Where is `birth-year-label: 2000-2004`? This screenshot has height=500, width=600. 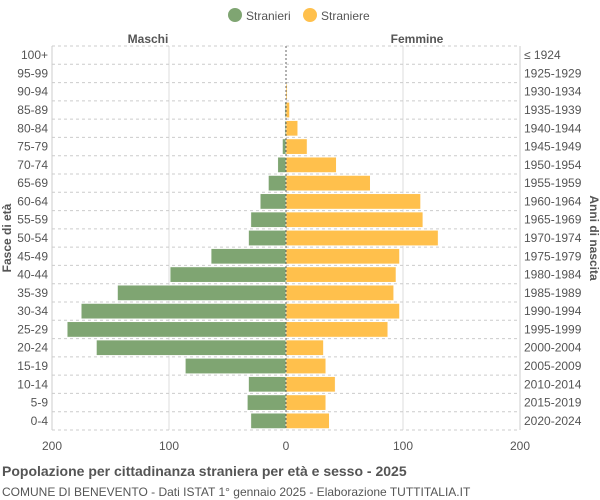
birth-year-label: 2000-2004 is located at coordinates (553, 348).